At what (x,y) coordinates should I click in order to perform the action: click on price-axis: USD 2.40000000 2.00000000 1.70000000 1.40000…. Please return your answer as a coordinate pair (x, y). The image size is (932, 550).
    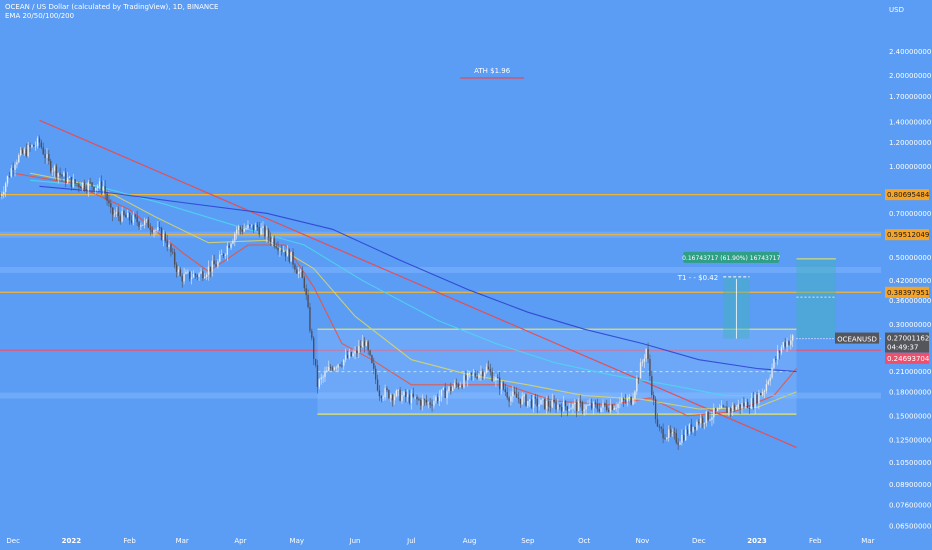
    Looking at the image, I should click on (908, 268).